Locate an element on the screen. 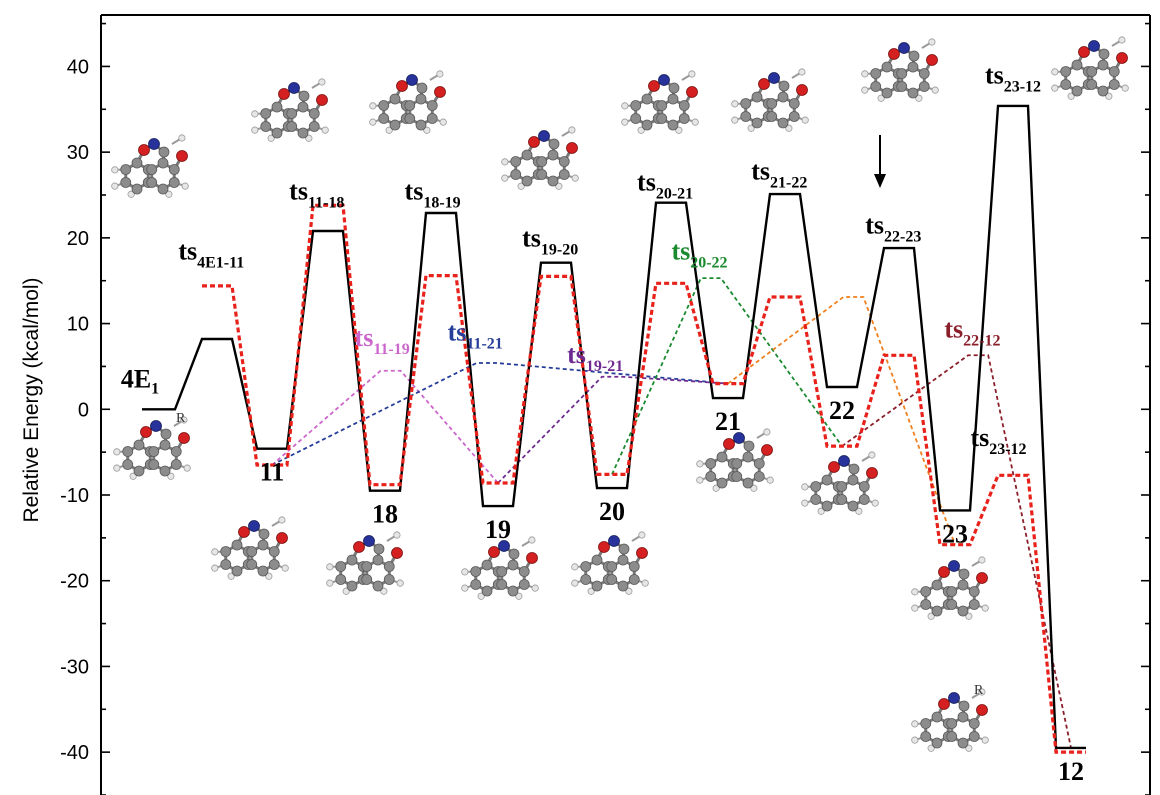 Image resolution: width=1160 pixels, height=795 pixels. ts-label-19-20: ts19-20 is located at coordinates (550, 240).